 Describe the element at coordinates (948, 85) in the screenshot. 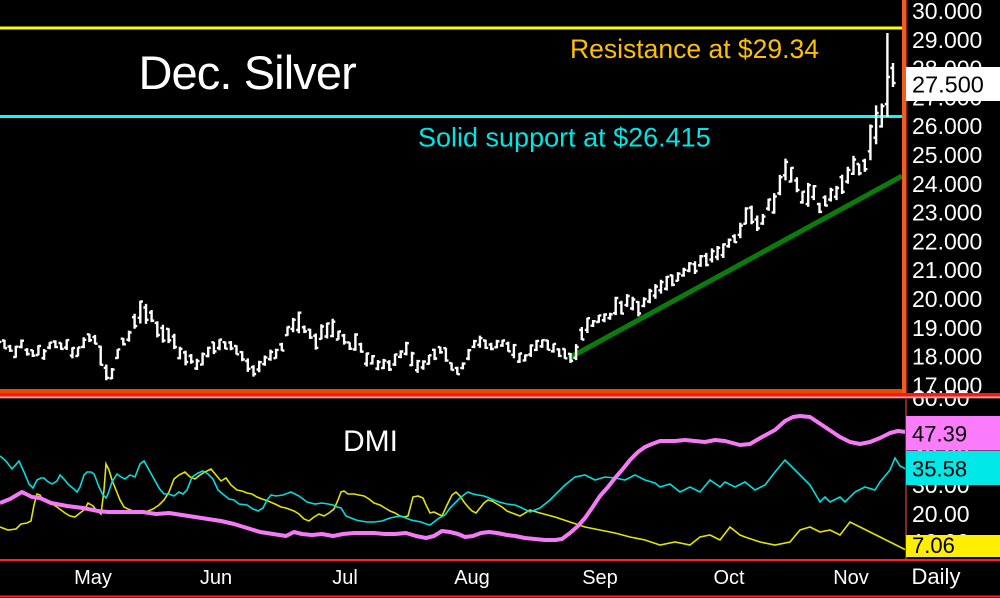

I see `svg-text: 27.500` at that location.